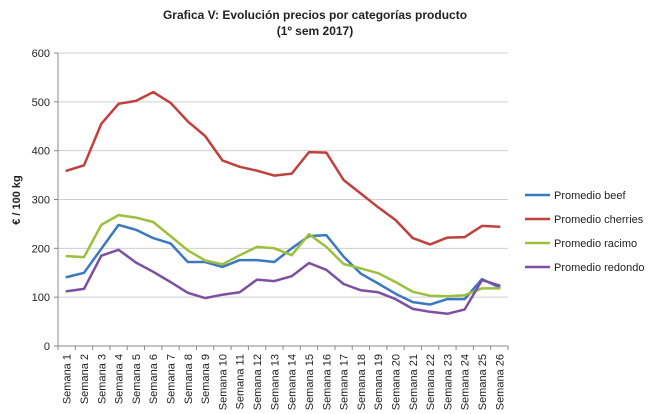 The height and width of the screenshot is (414, 663). I want to click on x-tick-label: Semana 11, so click(241, 381).